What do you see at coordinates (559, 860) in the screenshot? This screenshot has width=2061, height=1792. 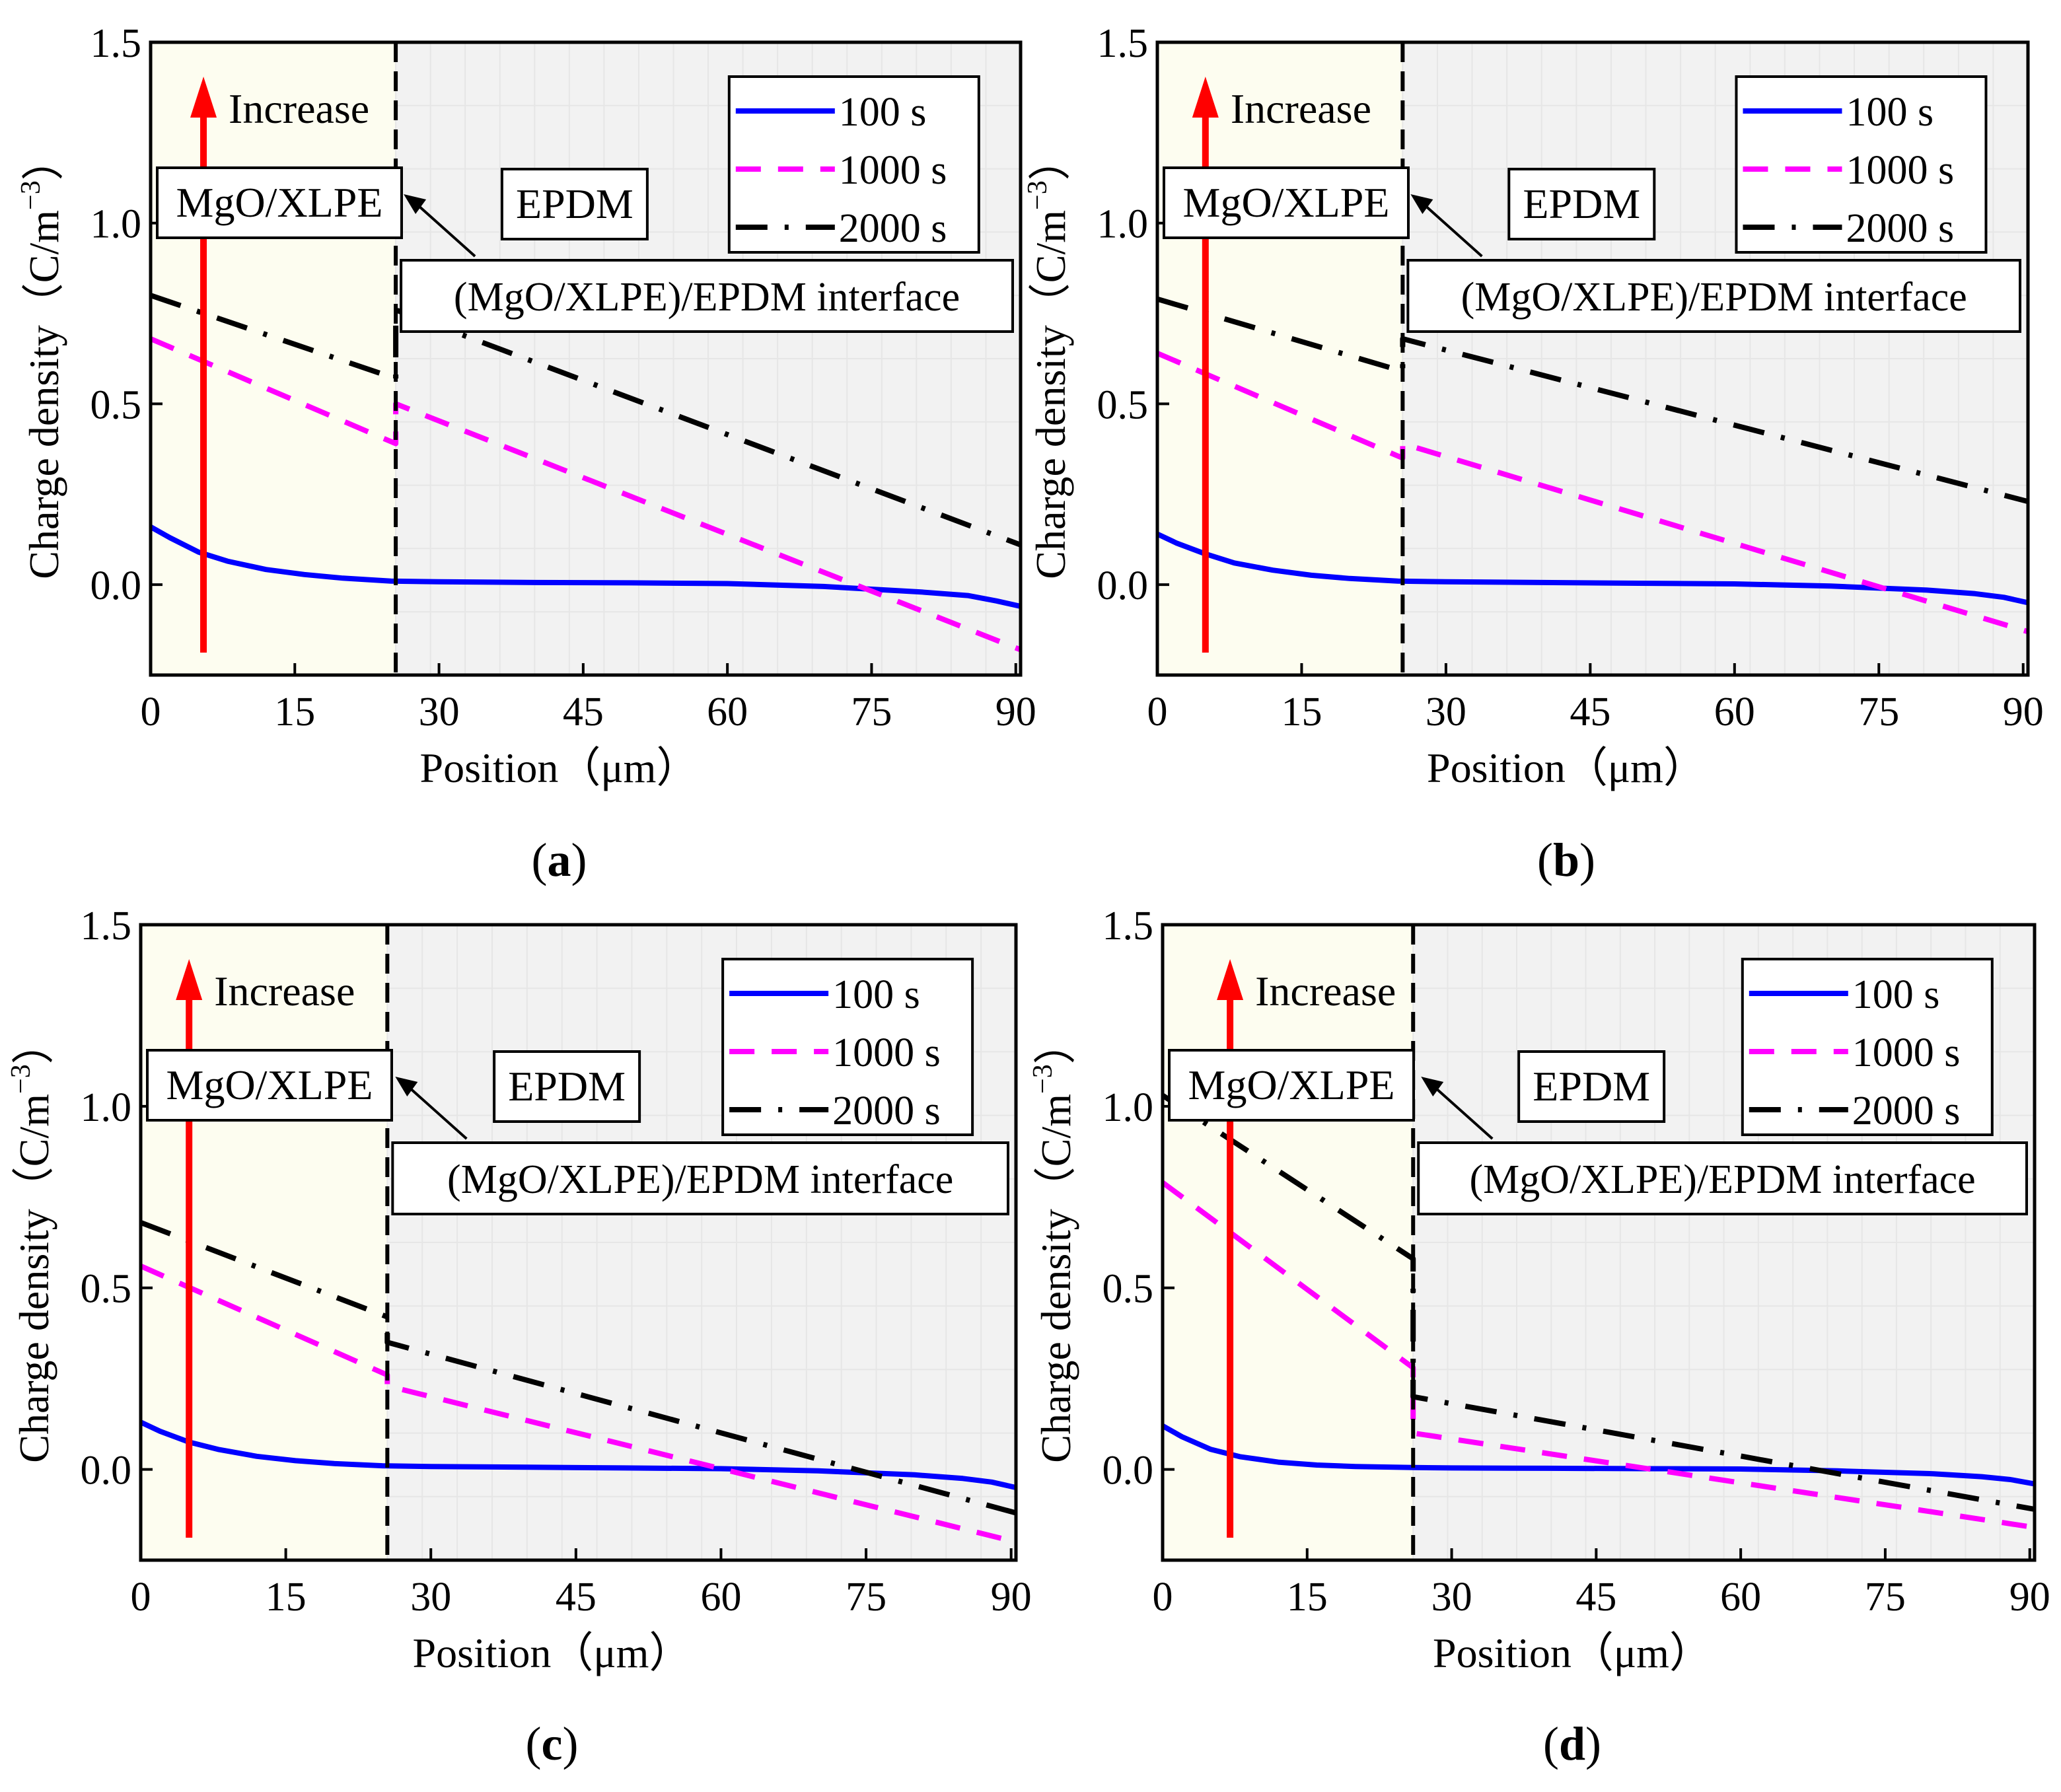 I see `panel-caption: (a)` at bounding box center [559, 860].